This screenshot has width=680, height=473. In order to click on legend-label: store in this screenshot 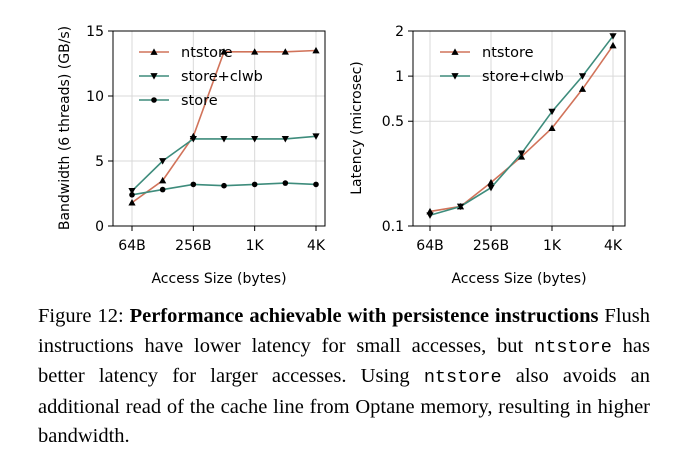, I will do `click(199, 101)`.